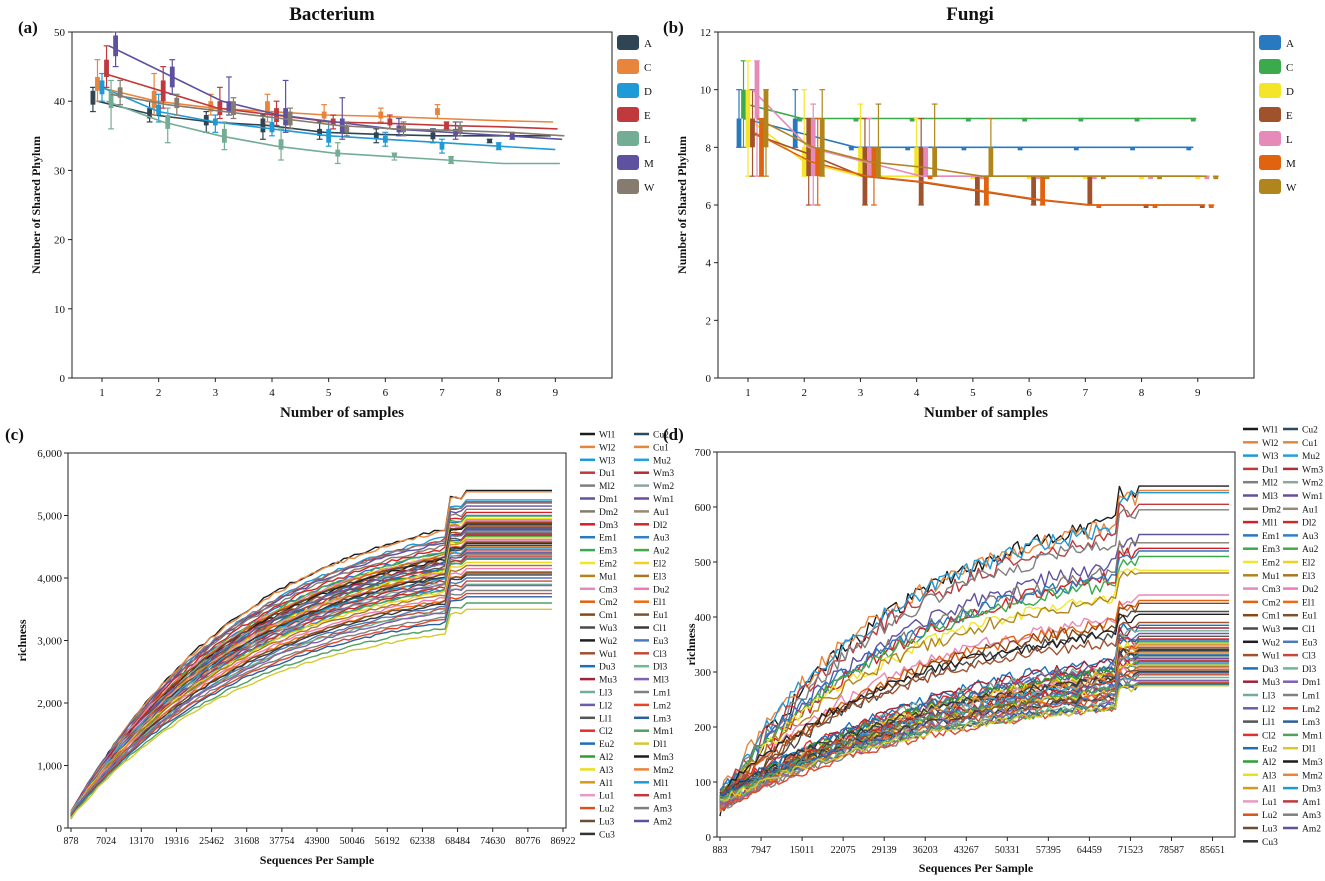  Describe the element at coordinates (1270, 750) in the screenshot. I see `legend-label-Eu2: Eu2` at that location.